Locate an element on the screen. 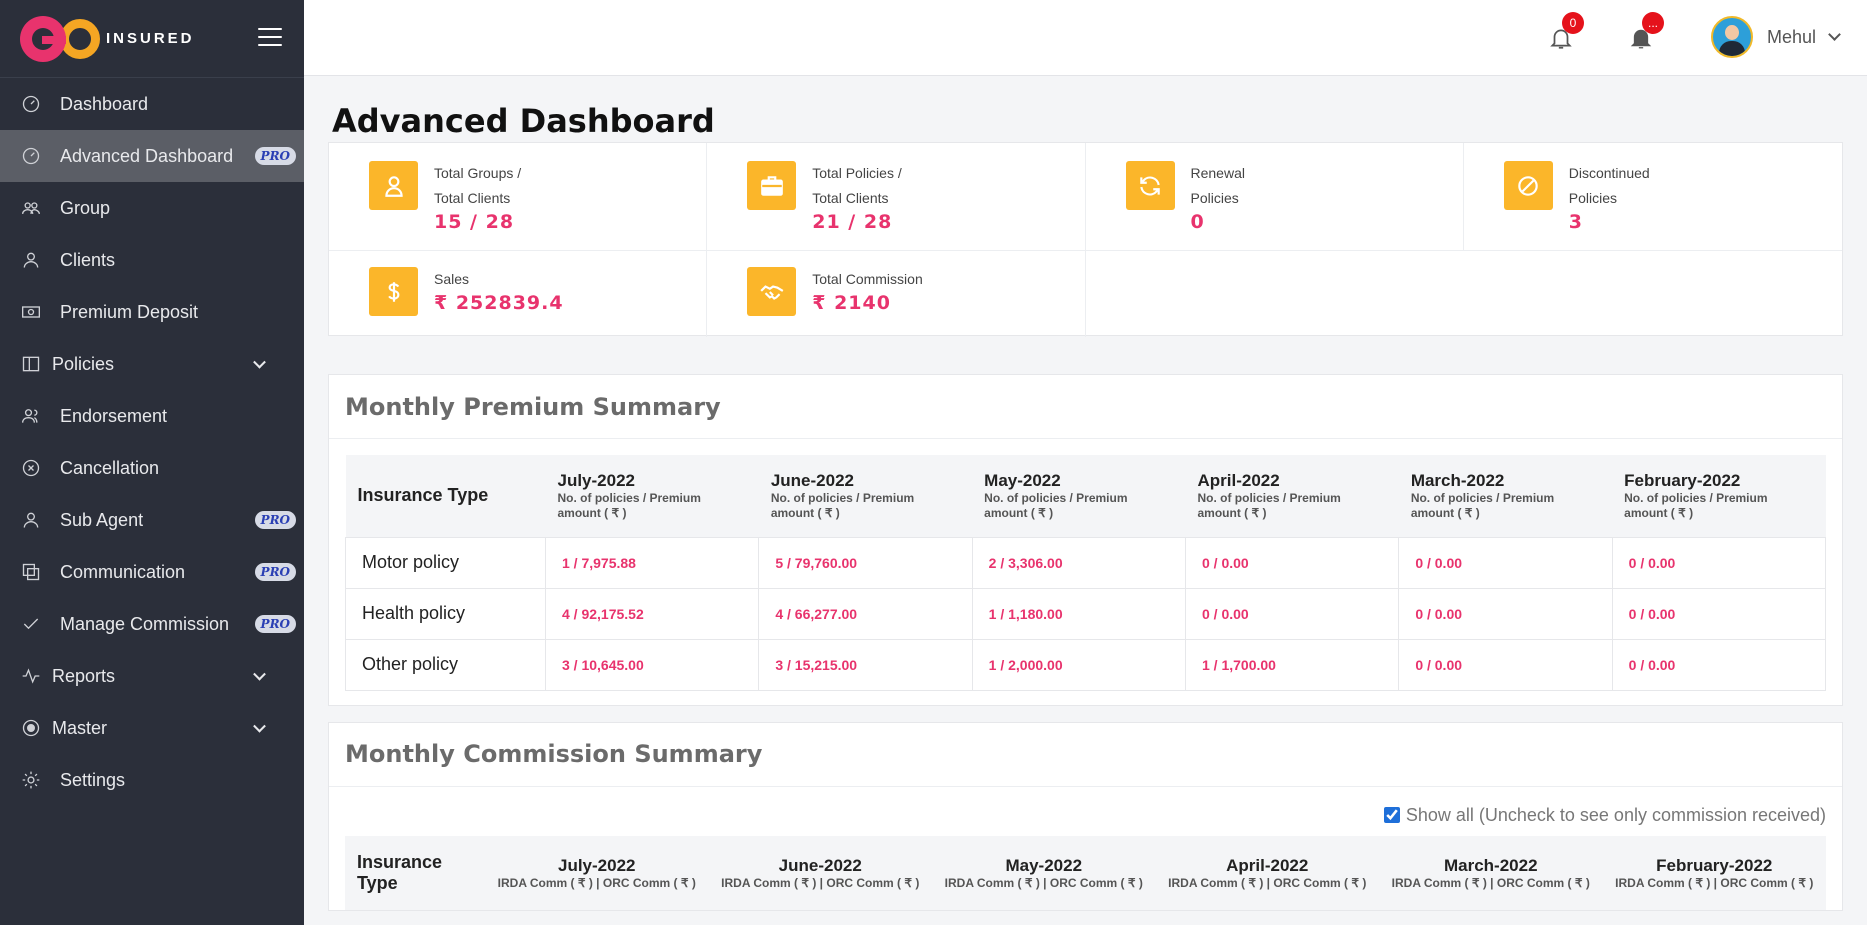 The height and width of the screenshot is (925, 1867). pro-badge: PRO is located at coordinates (275, 520).